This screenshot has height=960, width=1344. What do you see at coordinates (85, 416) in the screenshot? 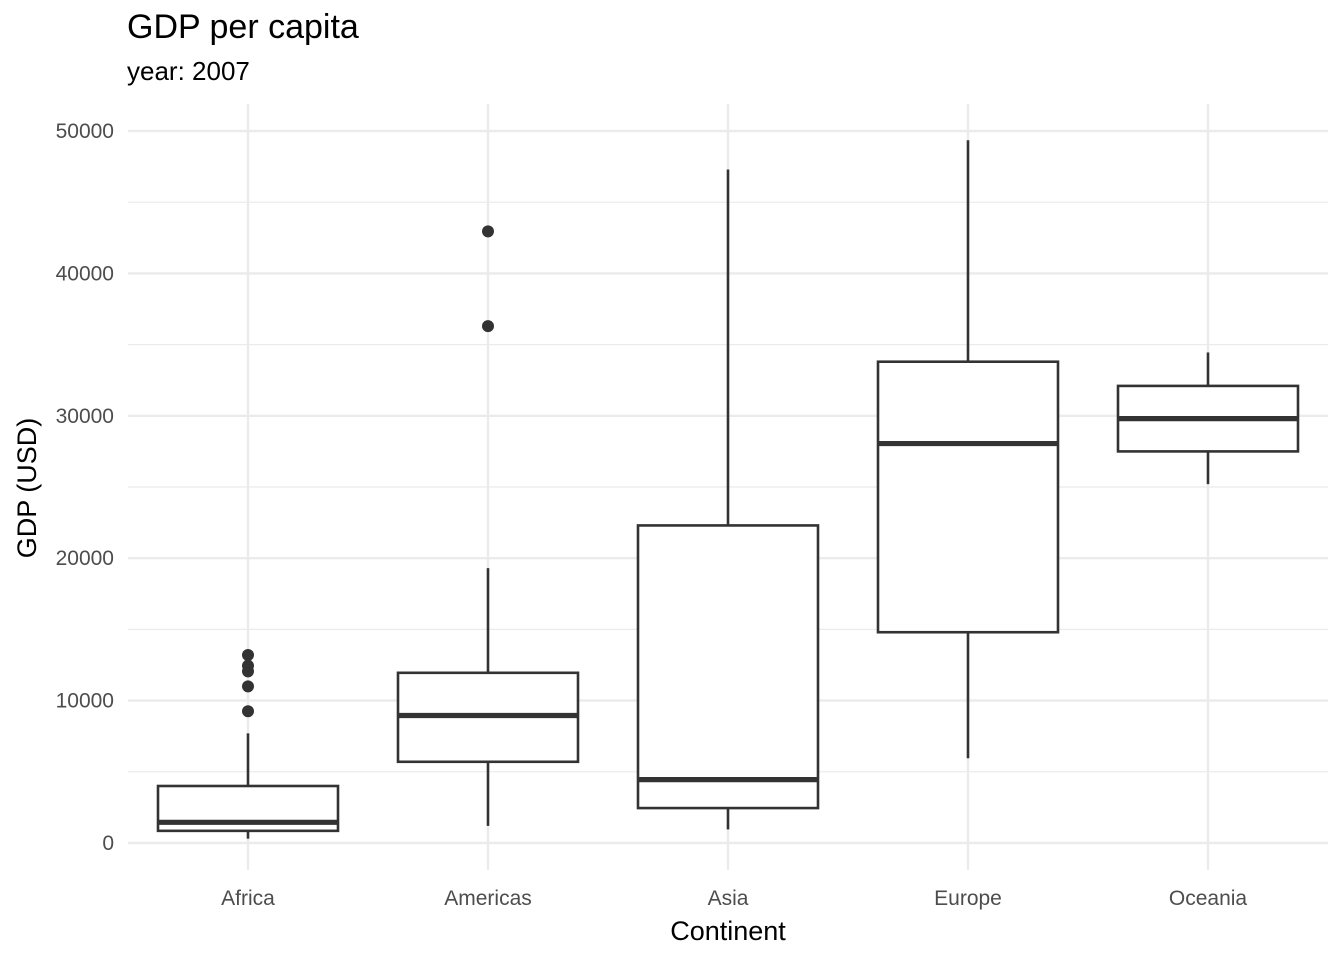
I see `y-tick-label: 30000` at bounding box center [85, 416].